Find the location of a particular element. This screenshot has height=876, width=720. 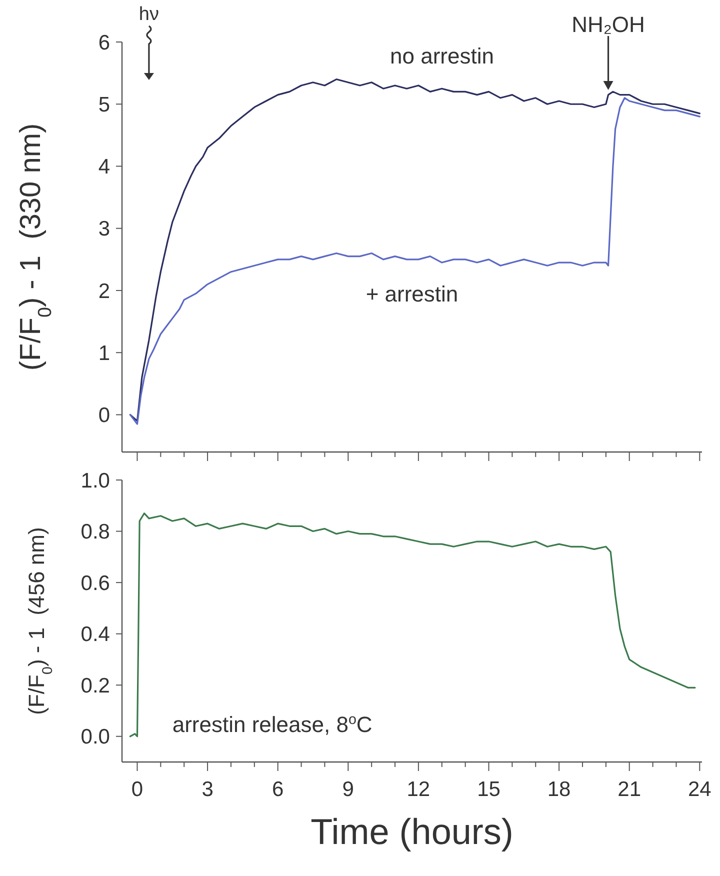

x-axis-title: Time (hours) is located at coordinates (412, 831).